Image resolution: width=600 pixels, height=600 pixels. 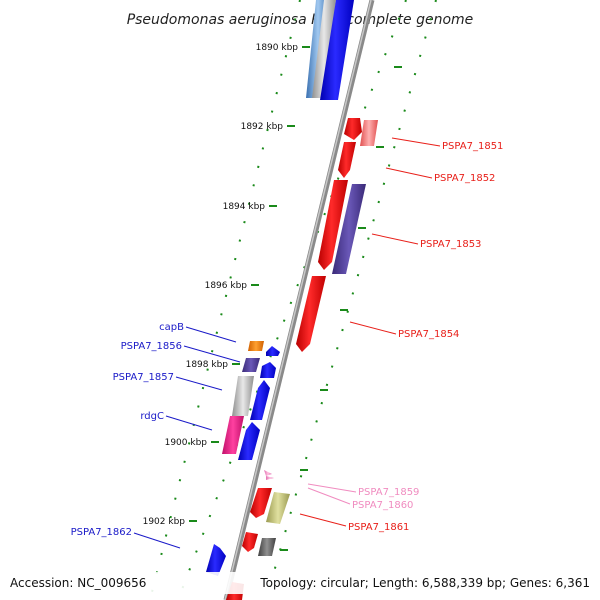 I want to click on gene-label-pspa7-1857: PSPA7_1857, so click(x=143, y=377).